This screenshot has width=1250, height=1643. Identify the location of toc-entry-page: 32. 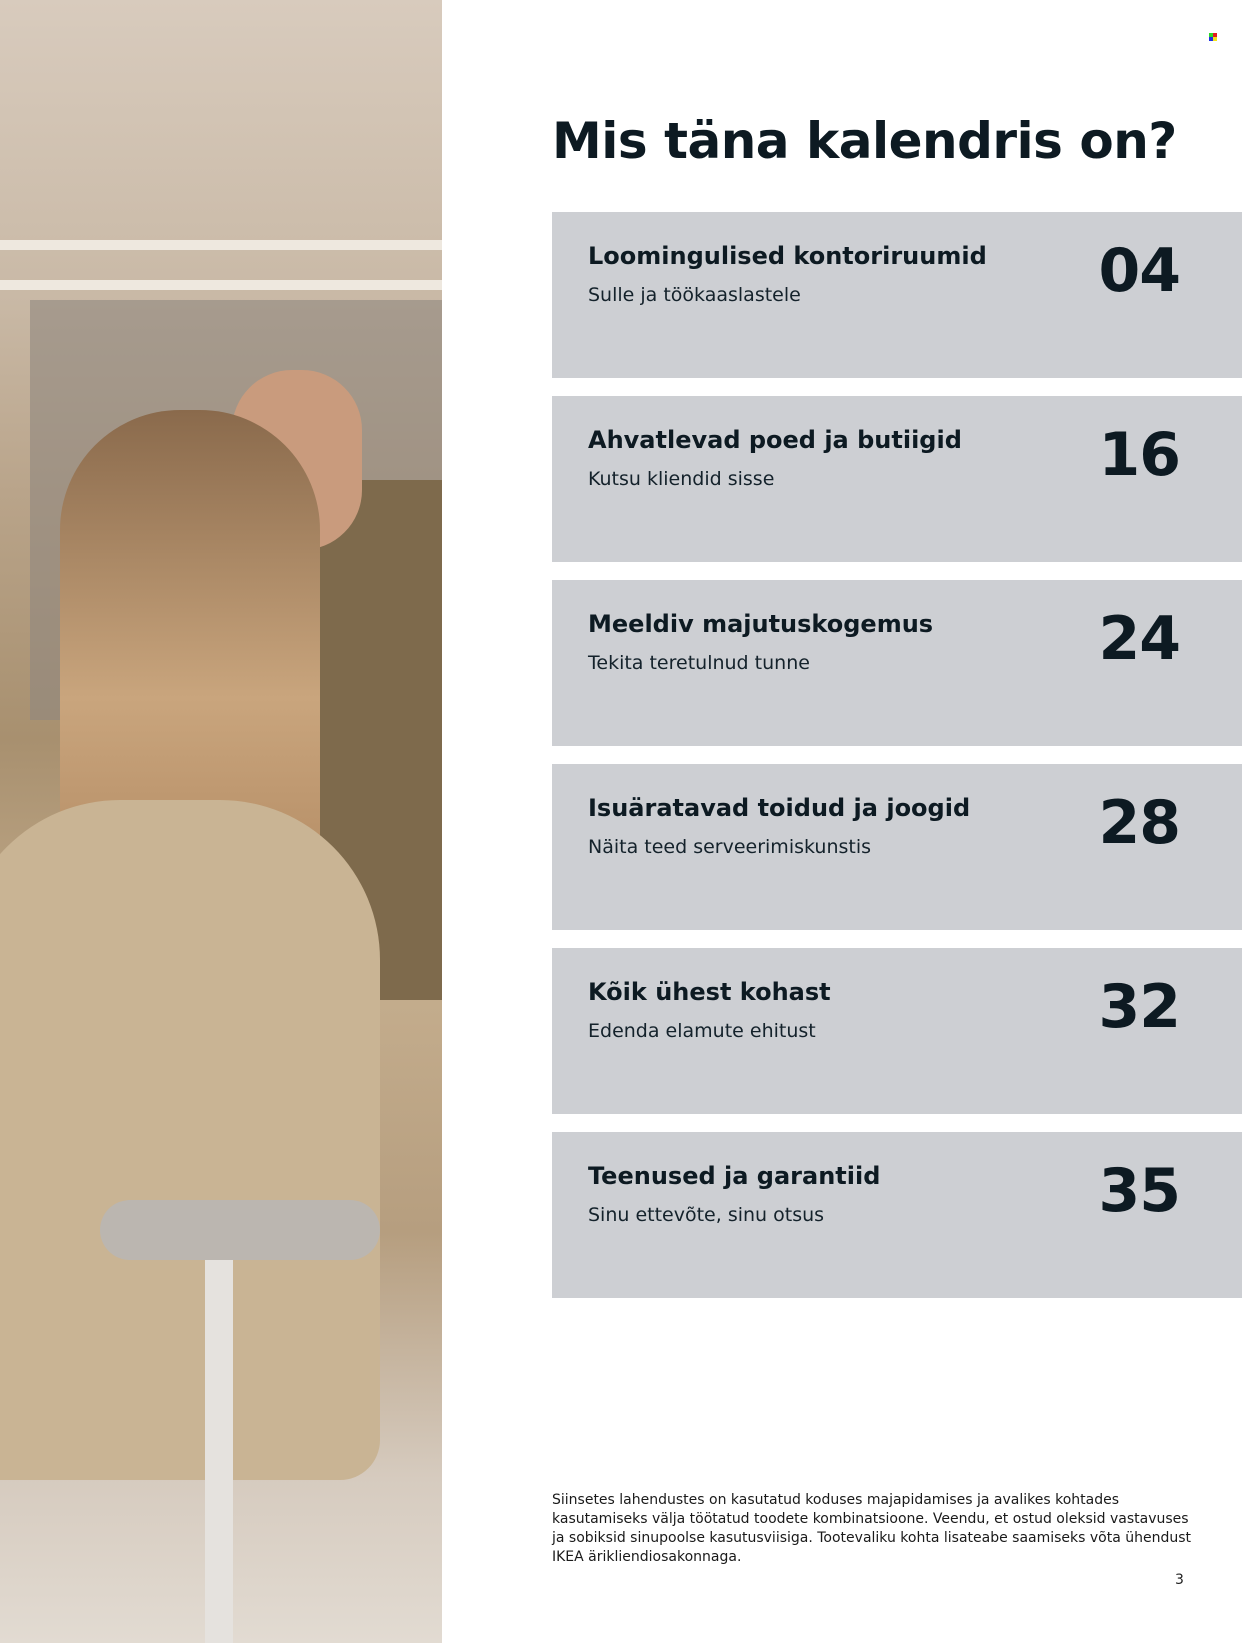
(1139, 1007).